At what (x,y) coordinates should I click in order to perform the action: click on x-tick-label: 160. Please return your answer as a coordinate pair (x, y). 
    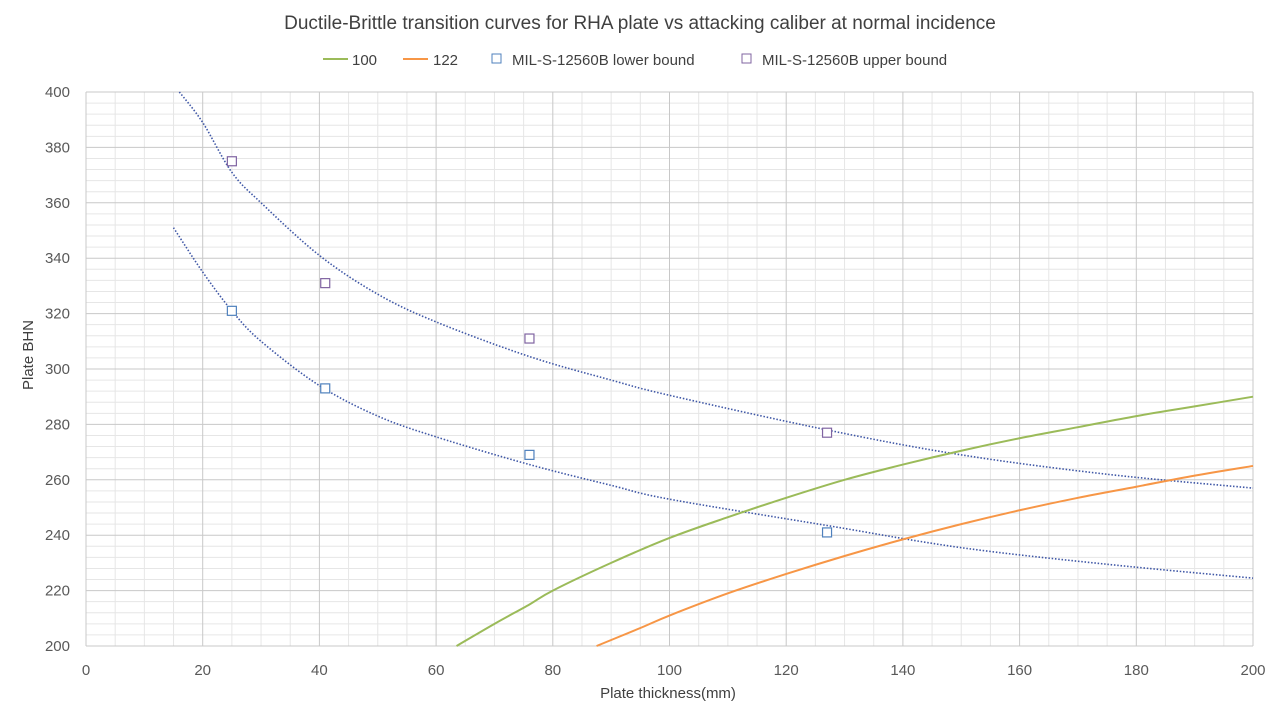
    Looking at the image, I should click on (1019, 670).